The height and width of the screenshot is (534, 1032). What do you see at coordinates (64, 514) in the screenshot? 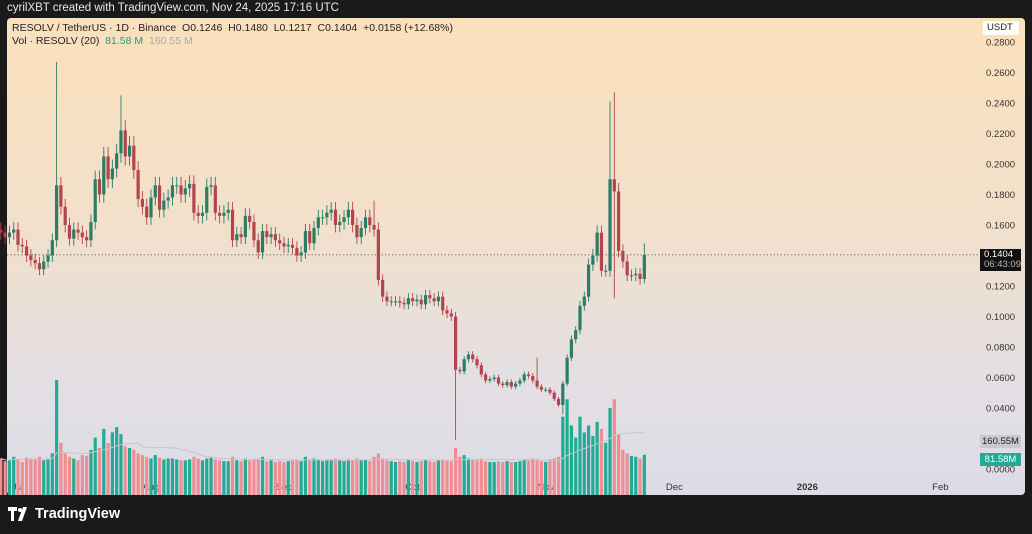
I see `tradingview-logo: TradingView` at bounding box center [64, 514].